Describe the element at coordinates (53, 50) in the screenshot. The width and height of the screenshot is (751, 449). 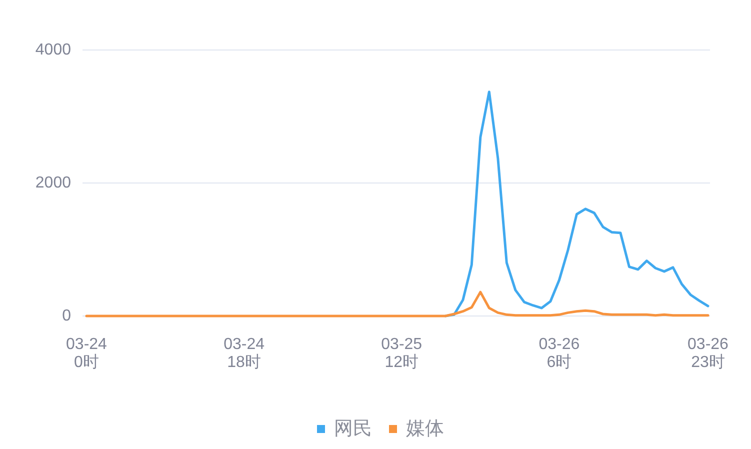
I see `y-tick-label: 4000` at that location.